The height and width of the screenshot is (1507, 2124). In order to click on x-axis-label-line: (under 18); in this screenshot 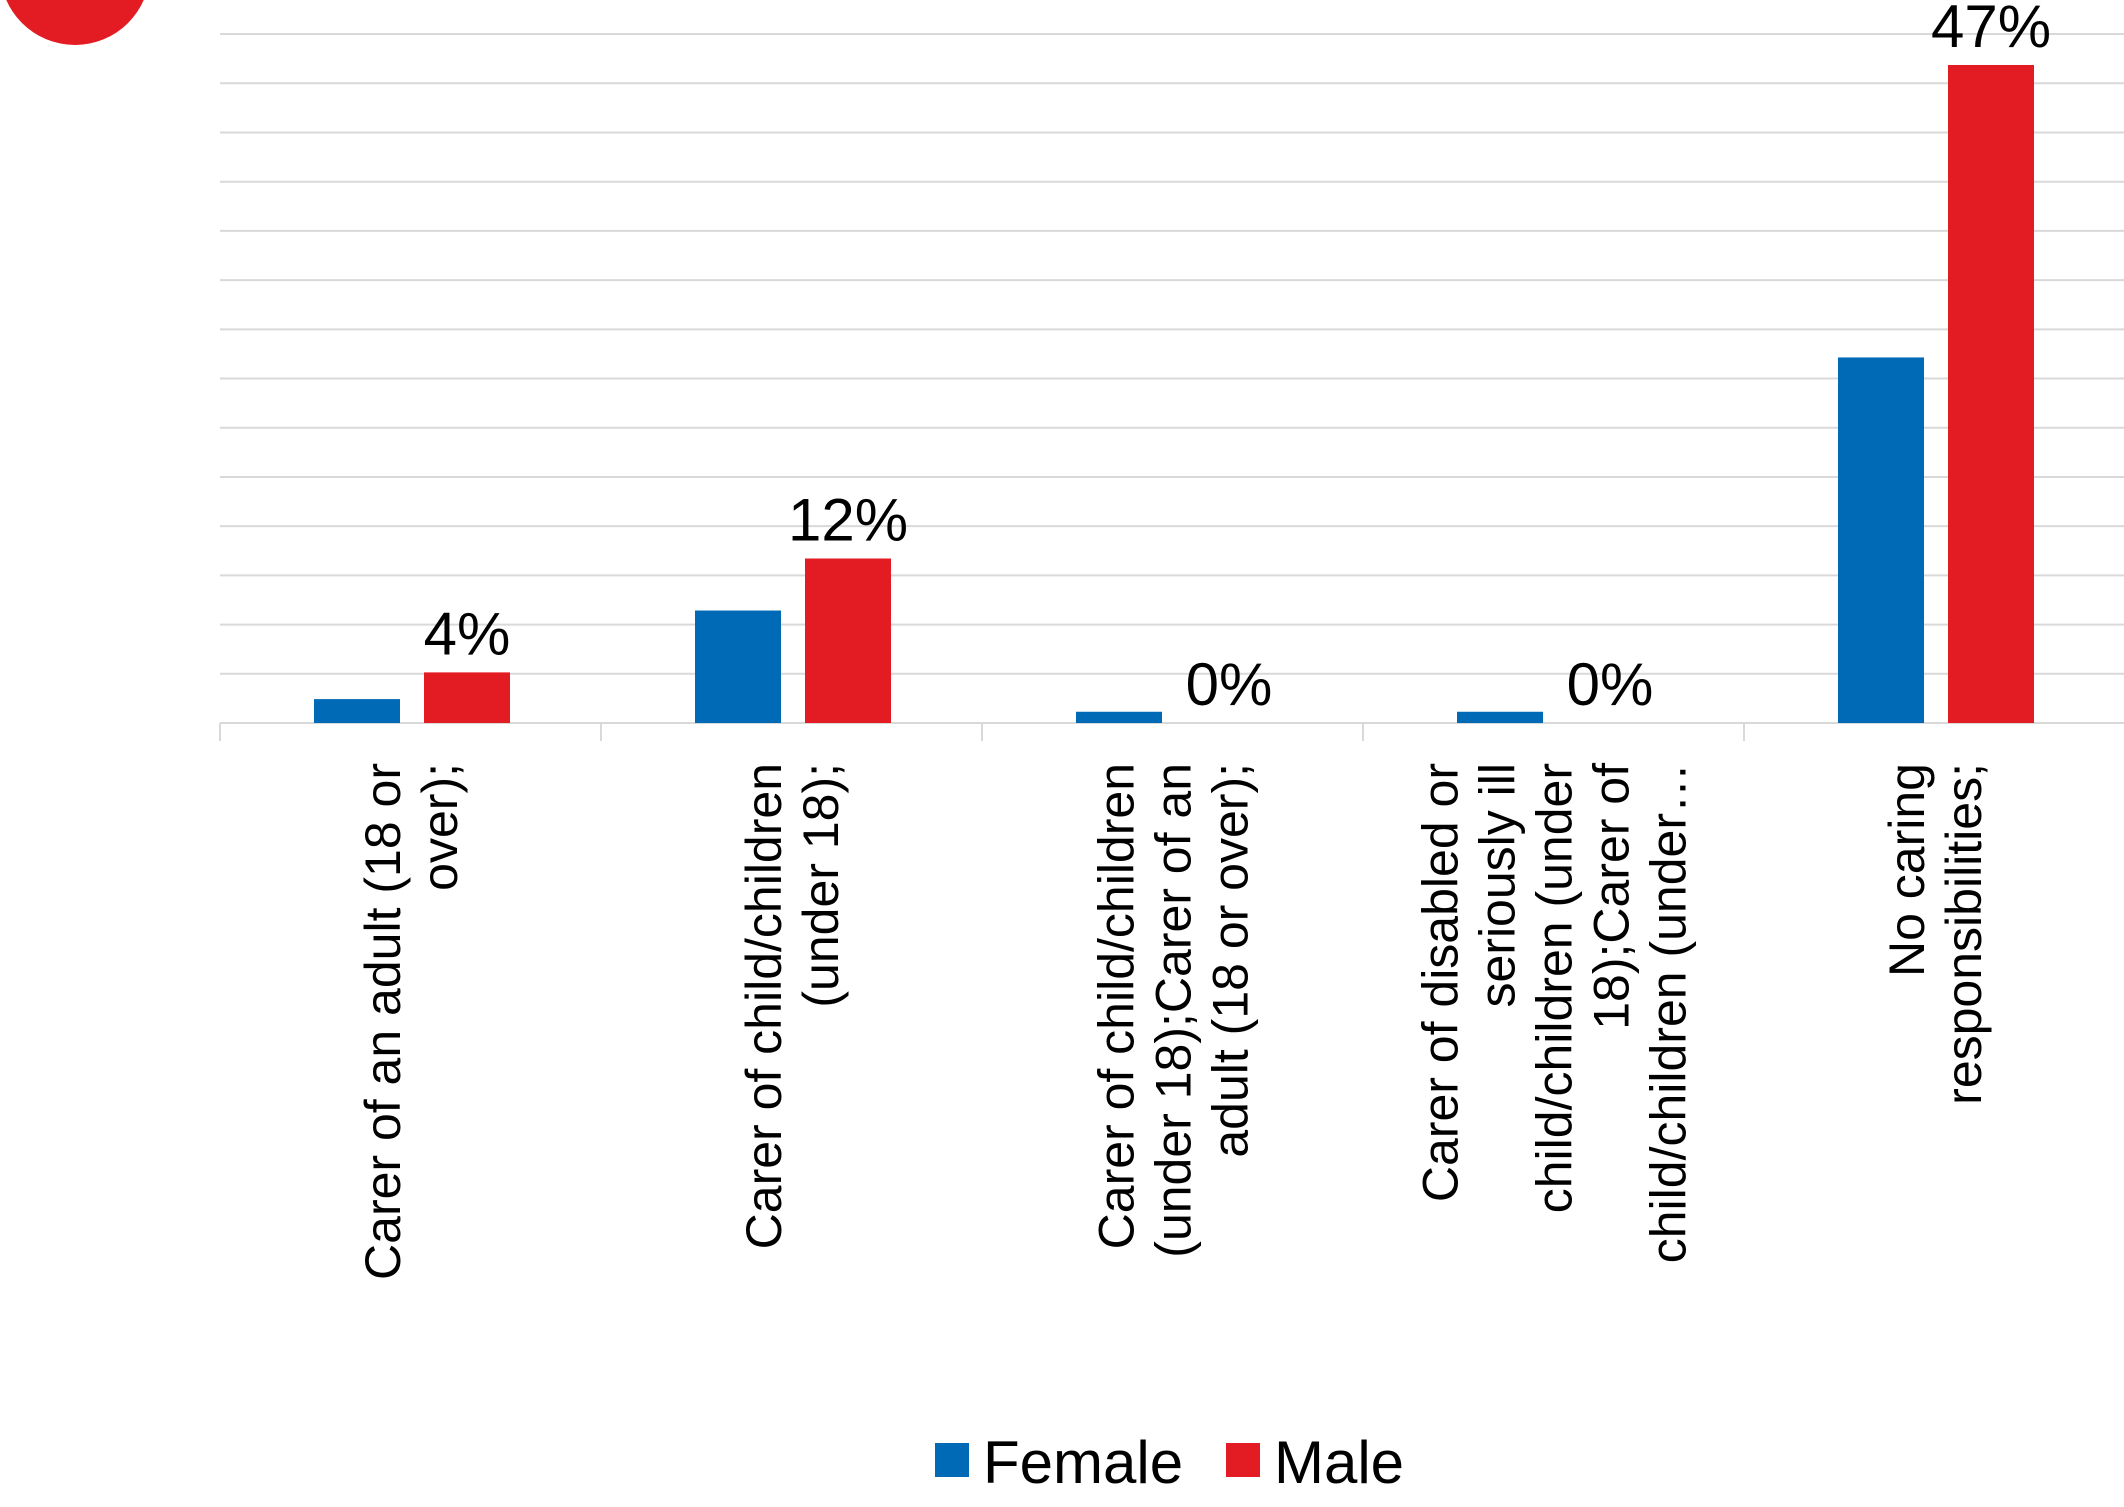, I will do `click(821, 885)`.